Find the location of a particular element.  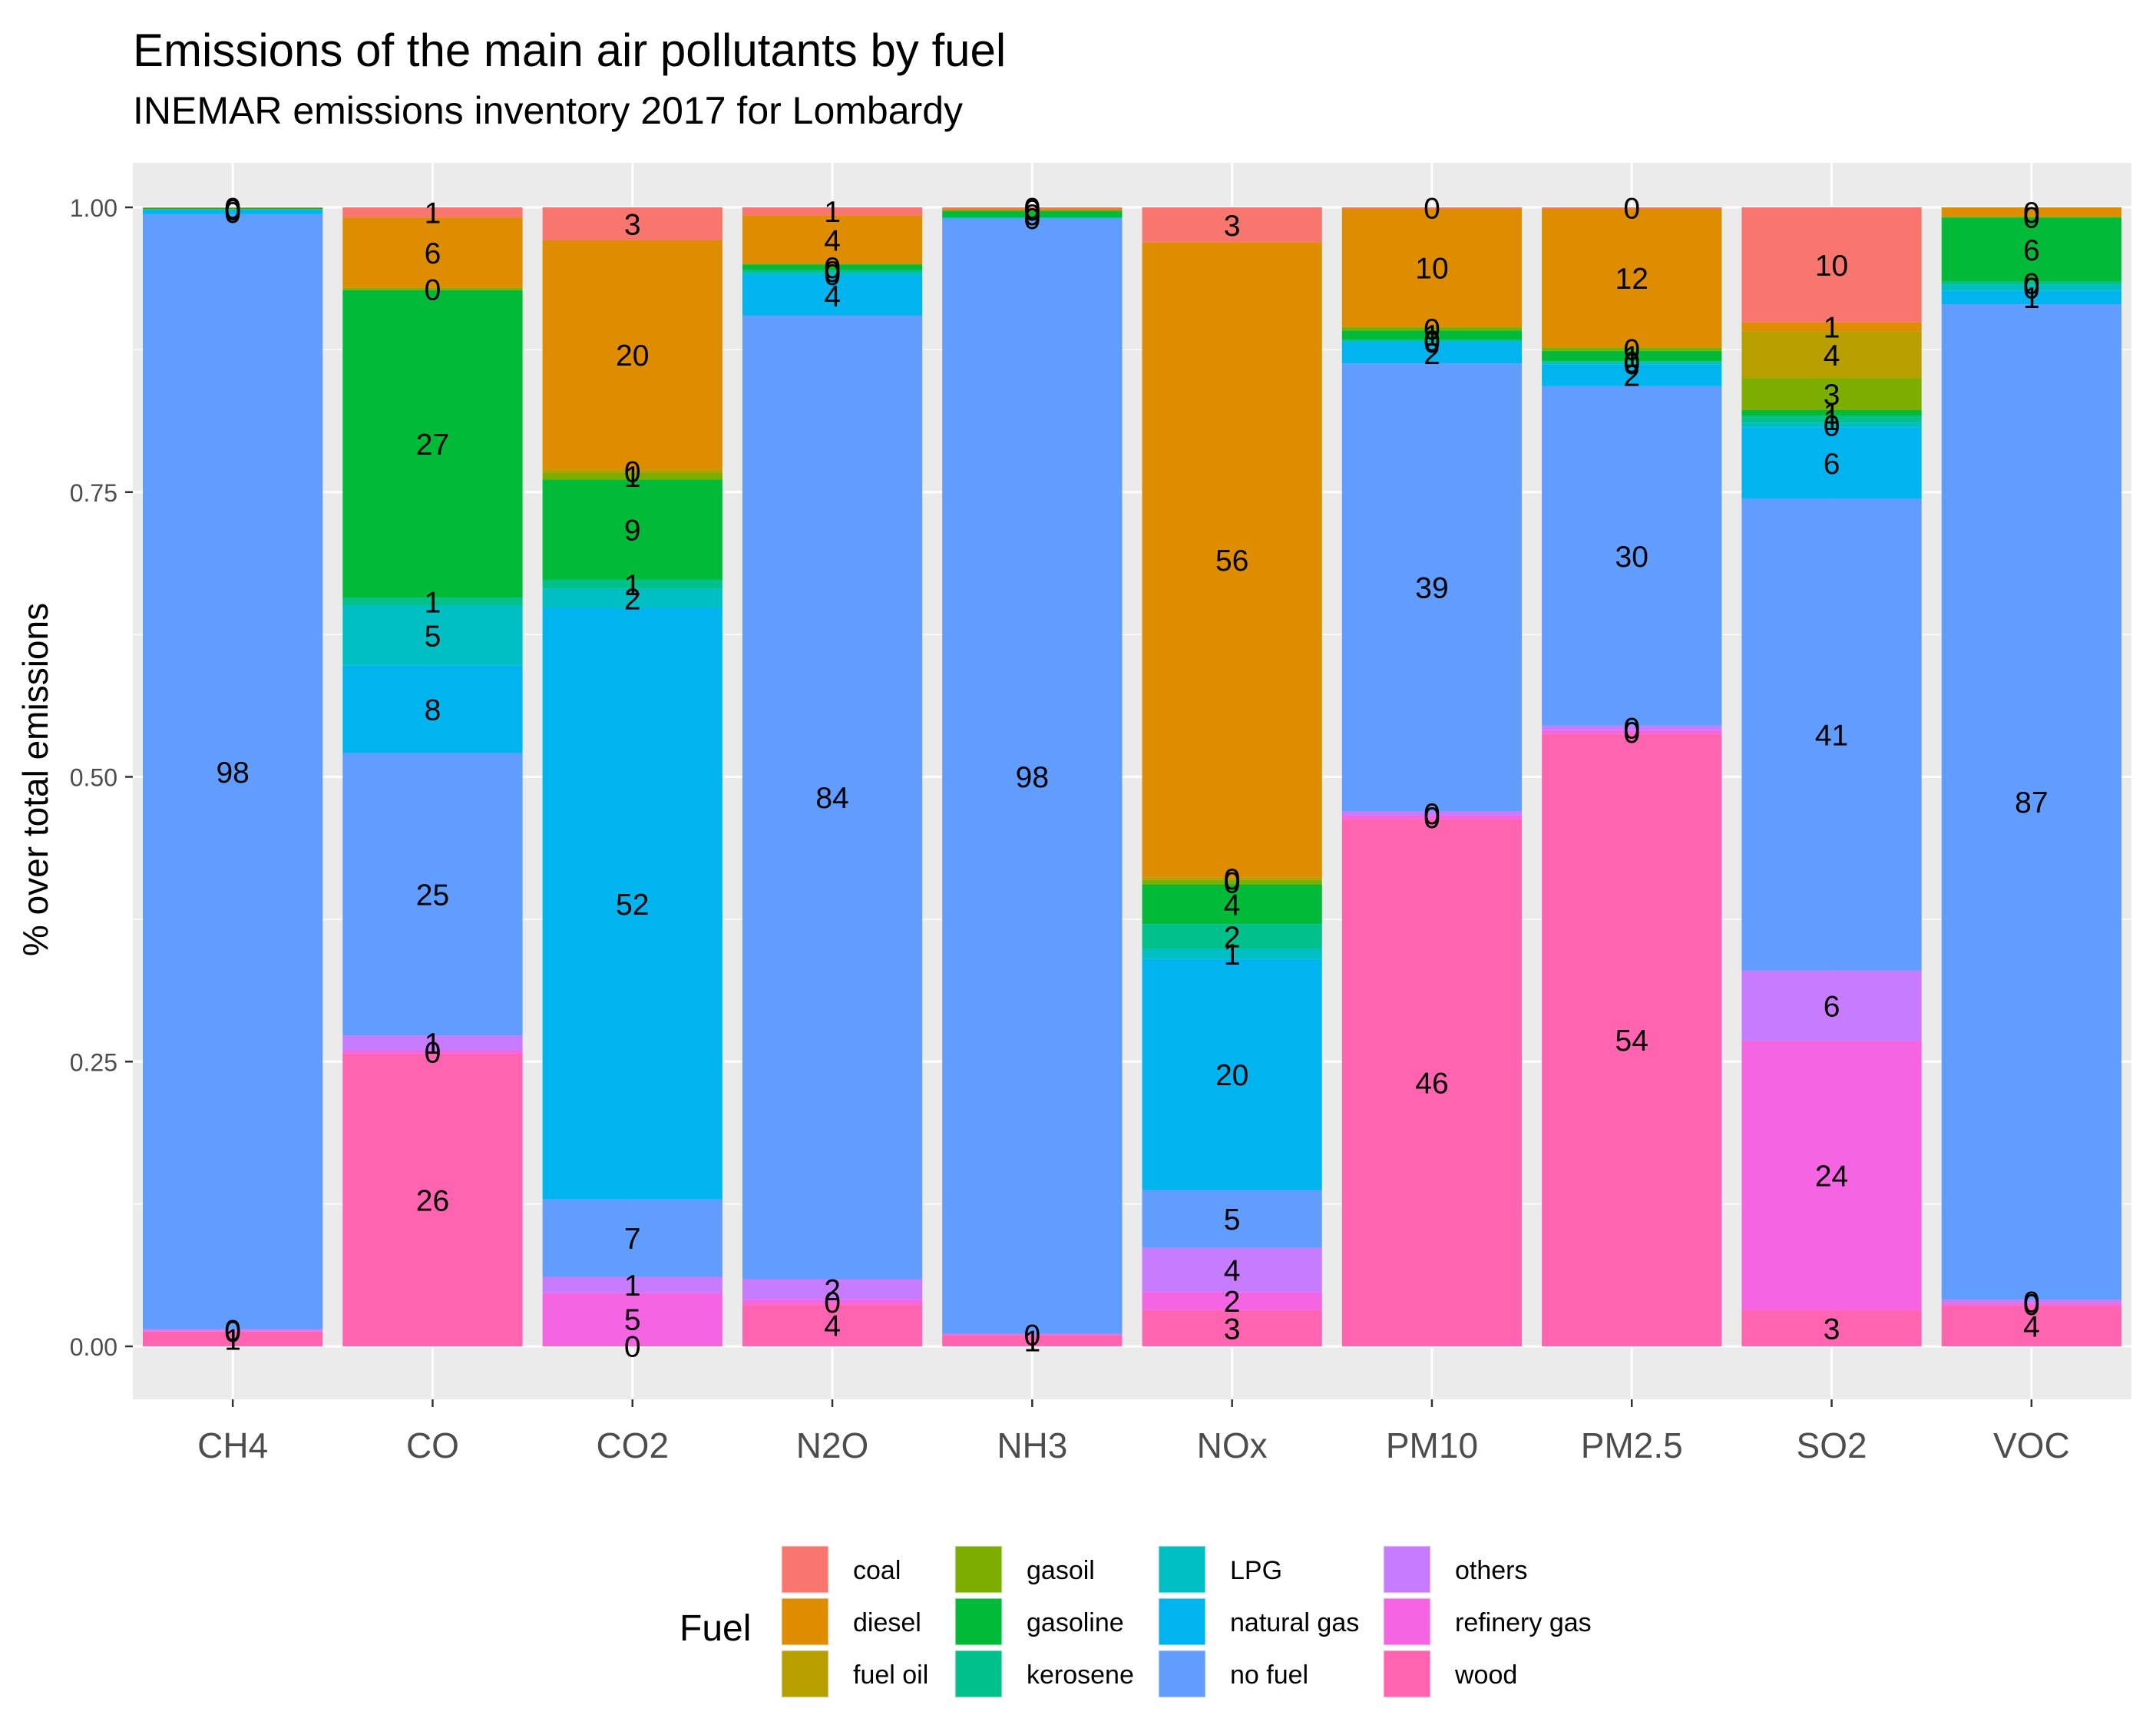

legend-swatch-no-fuel is located at coordinates (1182, 1673).